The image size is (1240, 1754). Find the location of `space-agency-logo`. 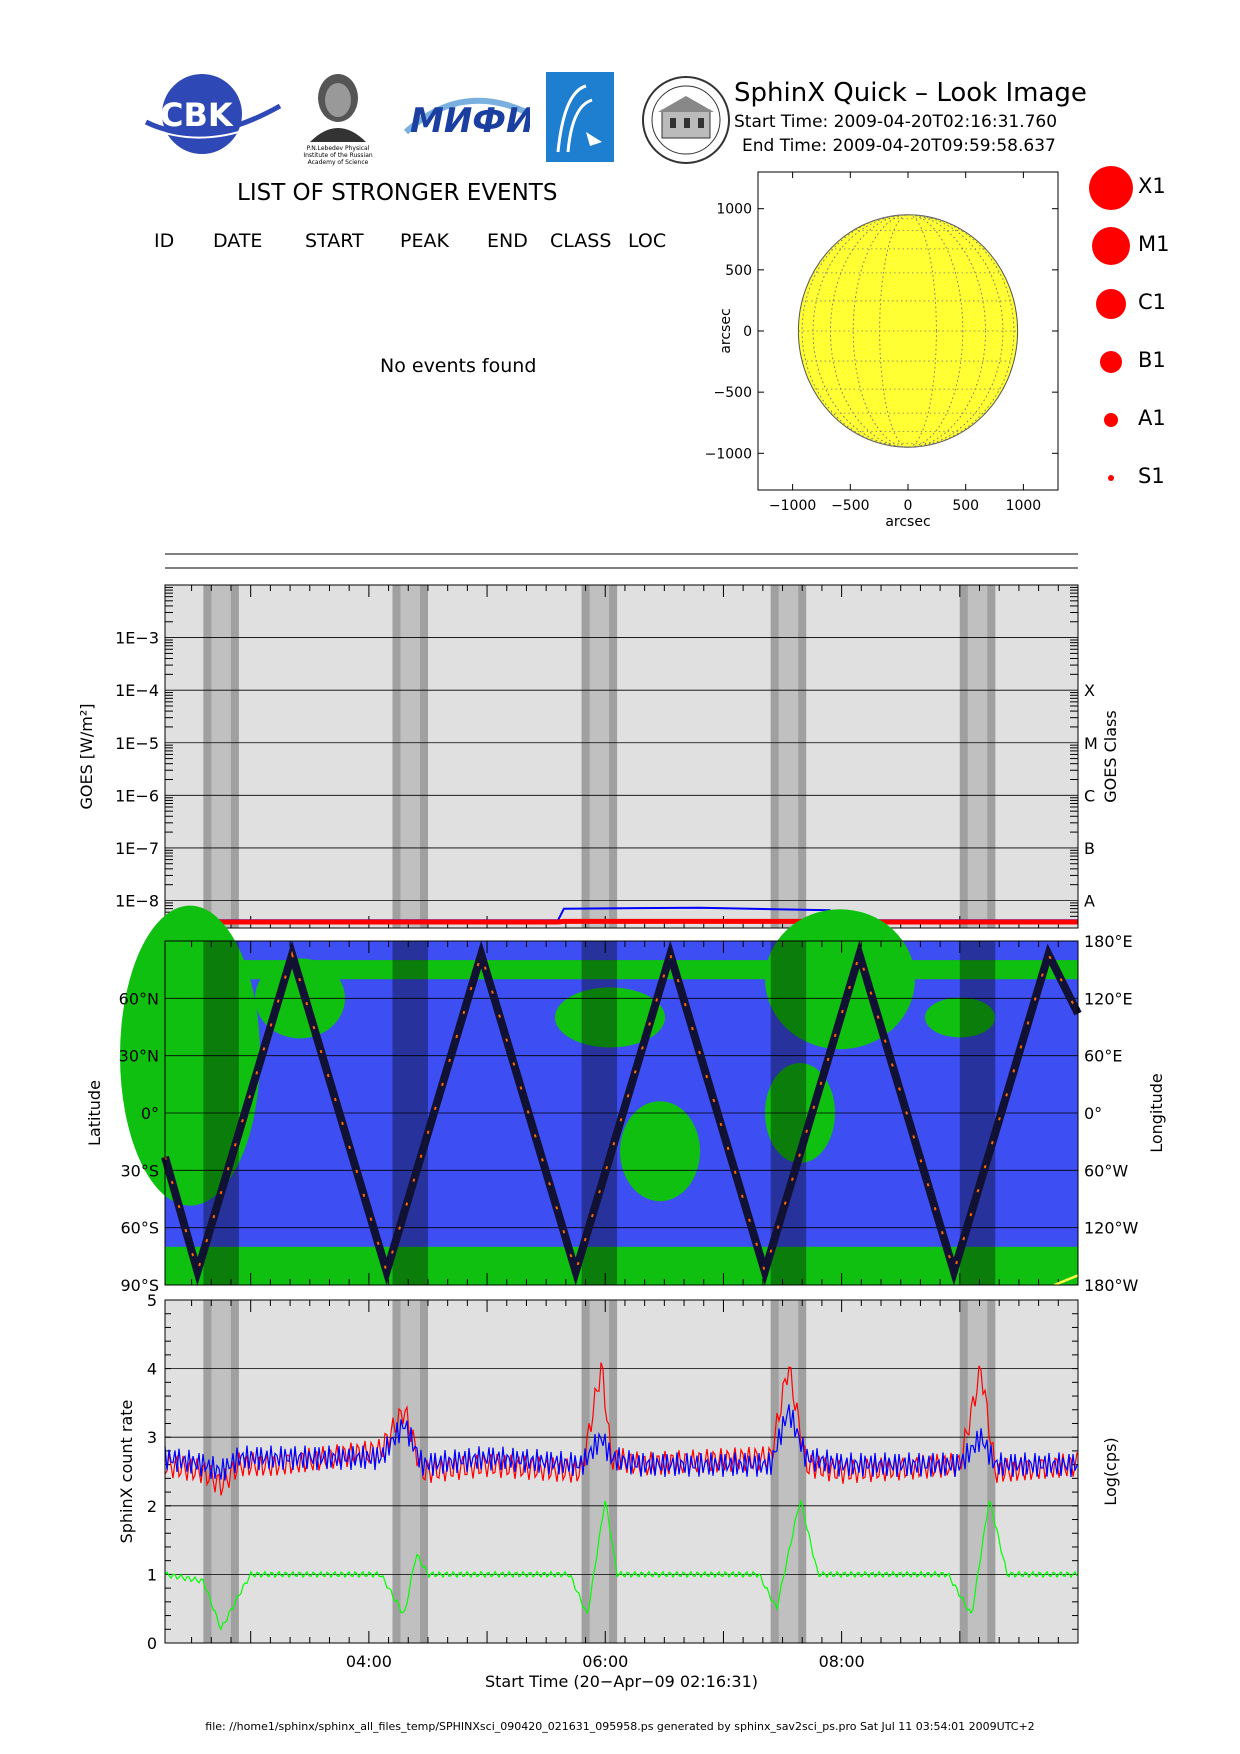

space-agency-logo is located at coordinates (580, 117).